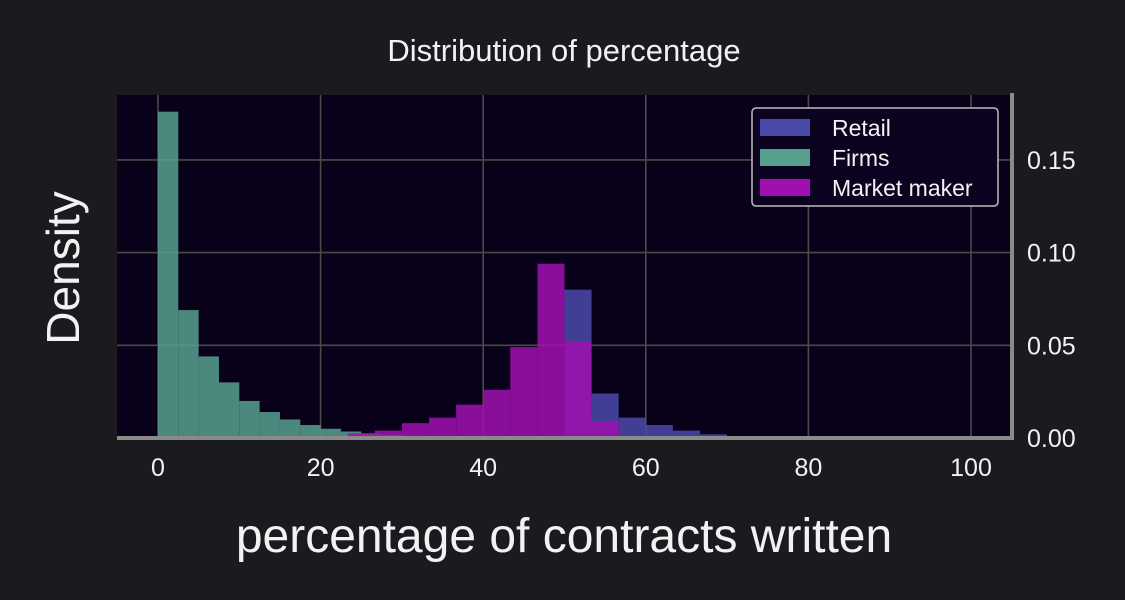 This screenshot has width=1125, height=600. I want to click on x-tick-label: 20, so click(321, 468).